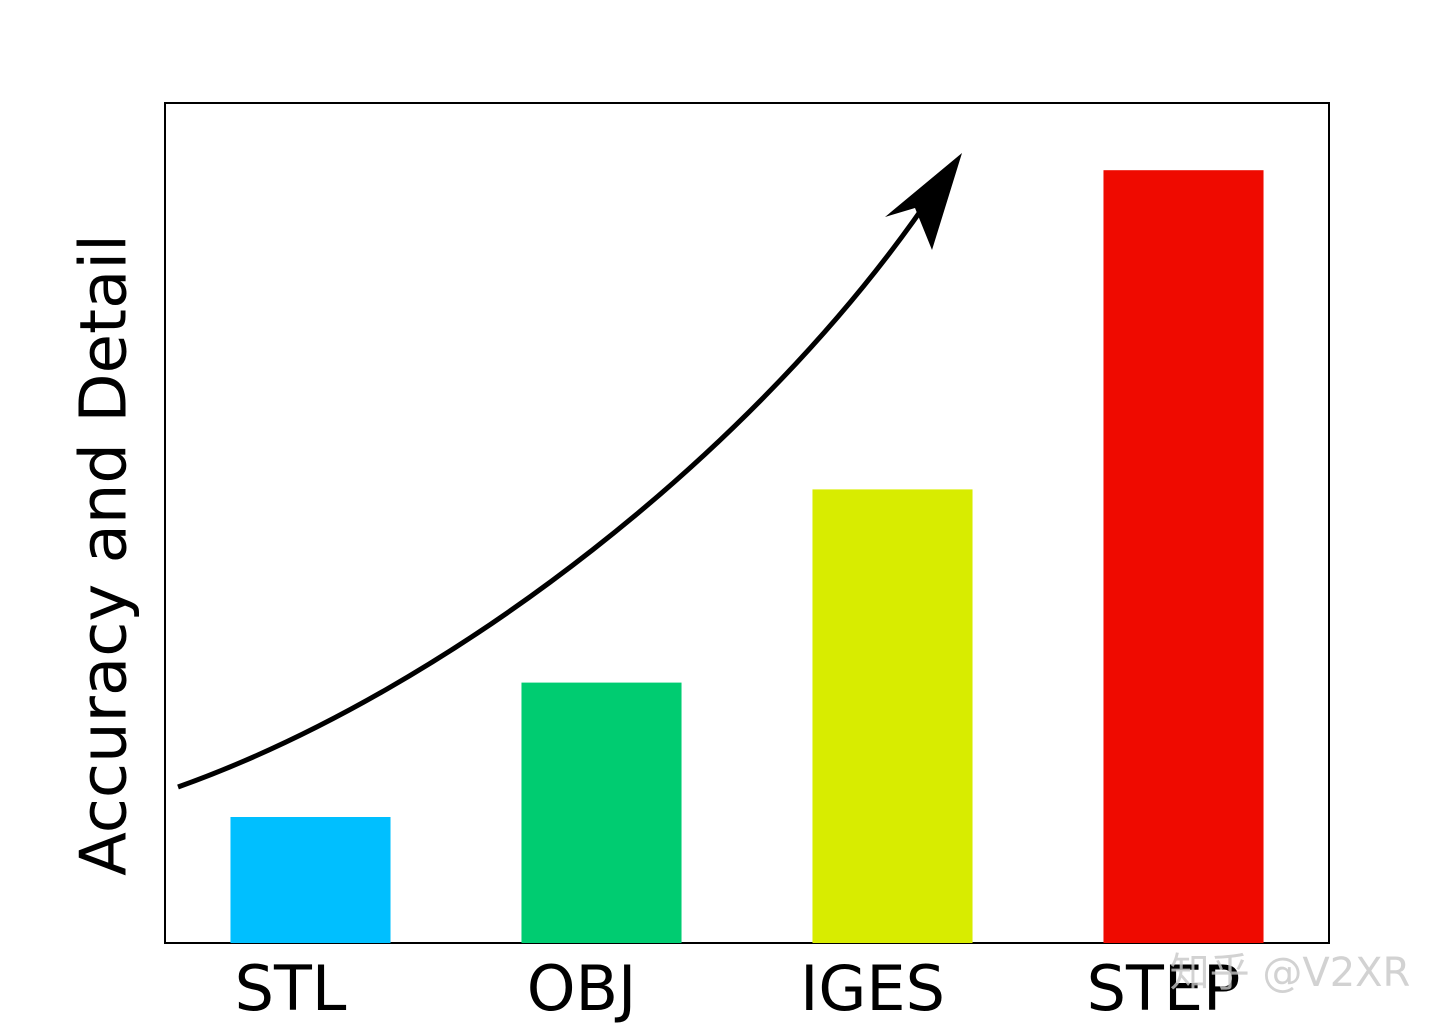 The height and width of the screenshot is (1033, 1440). Describe the element at coordinates (105, 555) in the screenshot. I see `y-axis-label: Accuracy and Detail` at that location.